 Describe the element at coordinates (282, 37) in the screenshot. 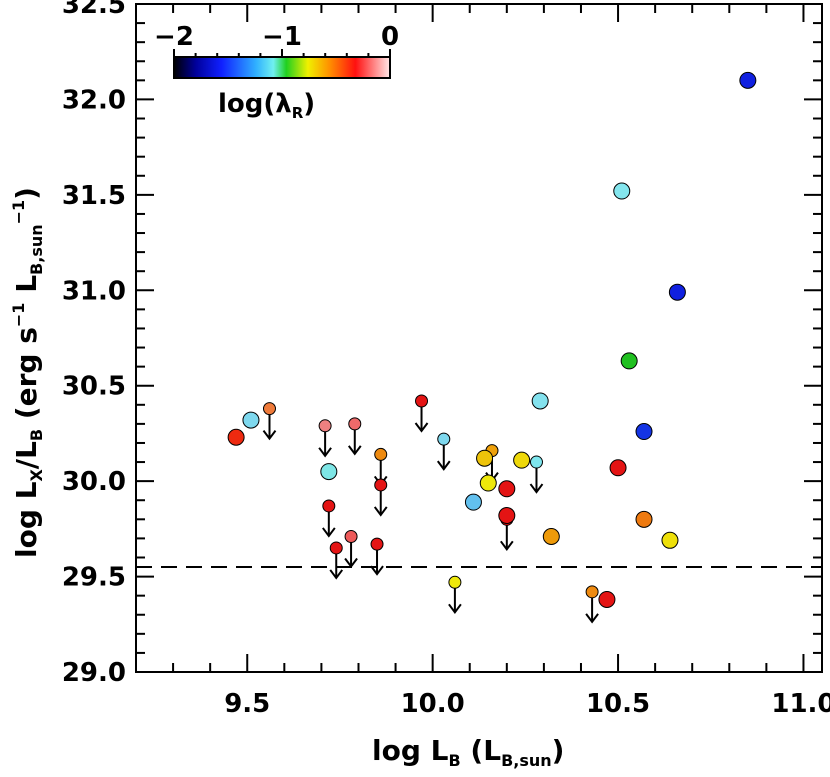

I see `colorbar-tick-label: −1` at that location.